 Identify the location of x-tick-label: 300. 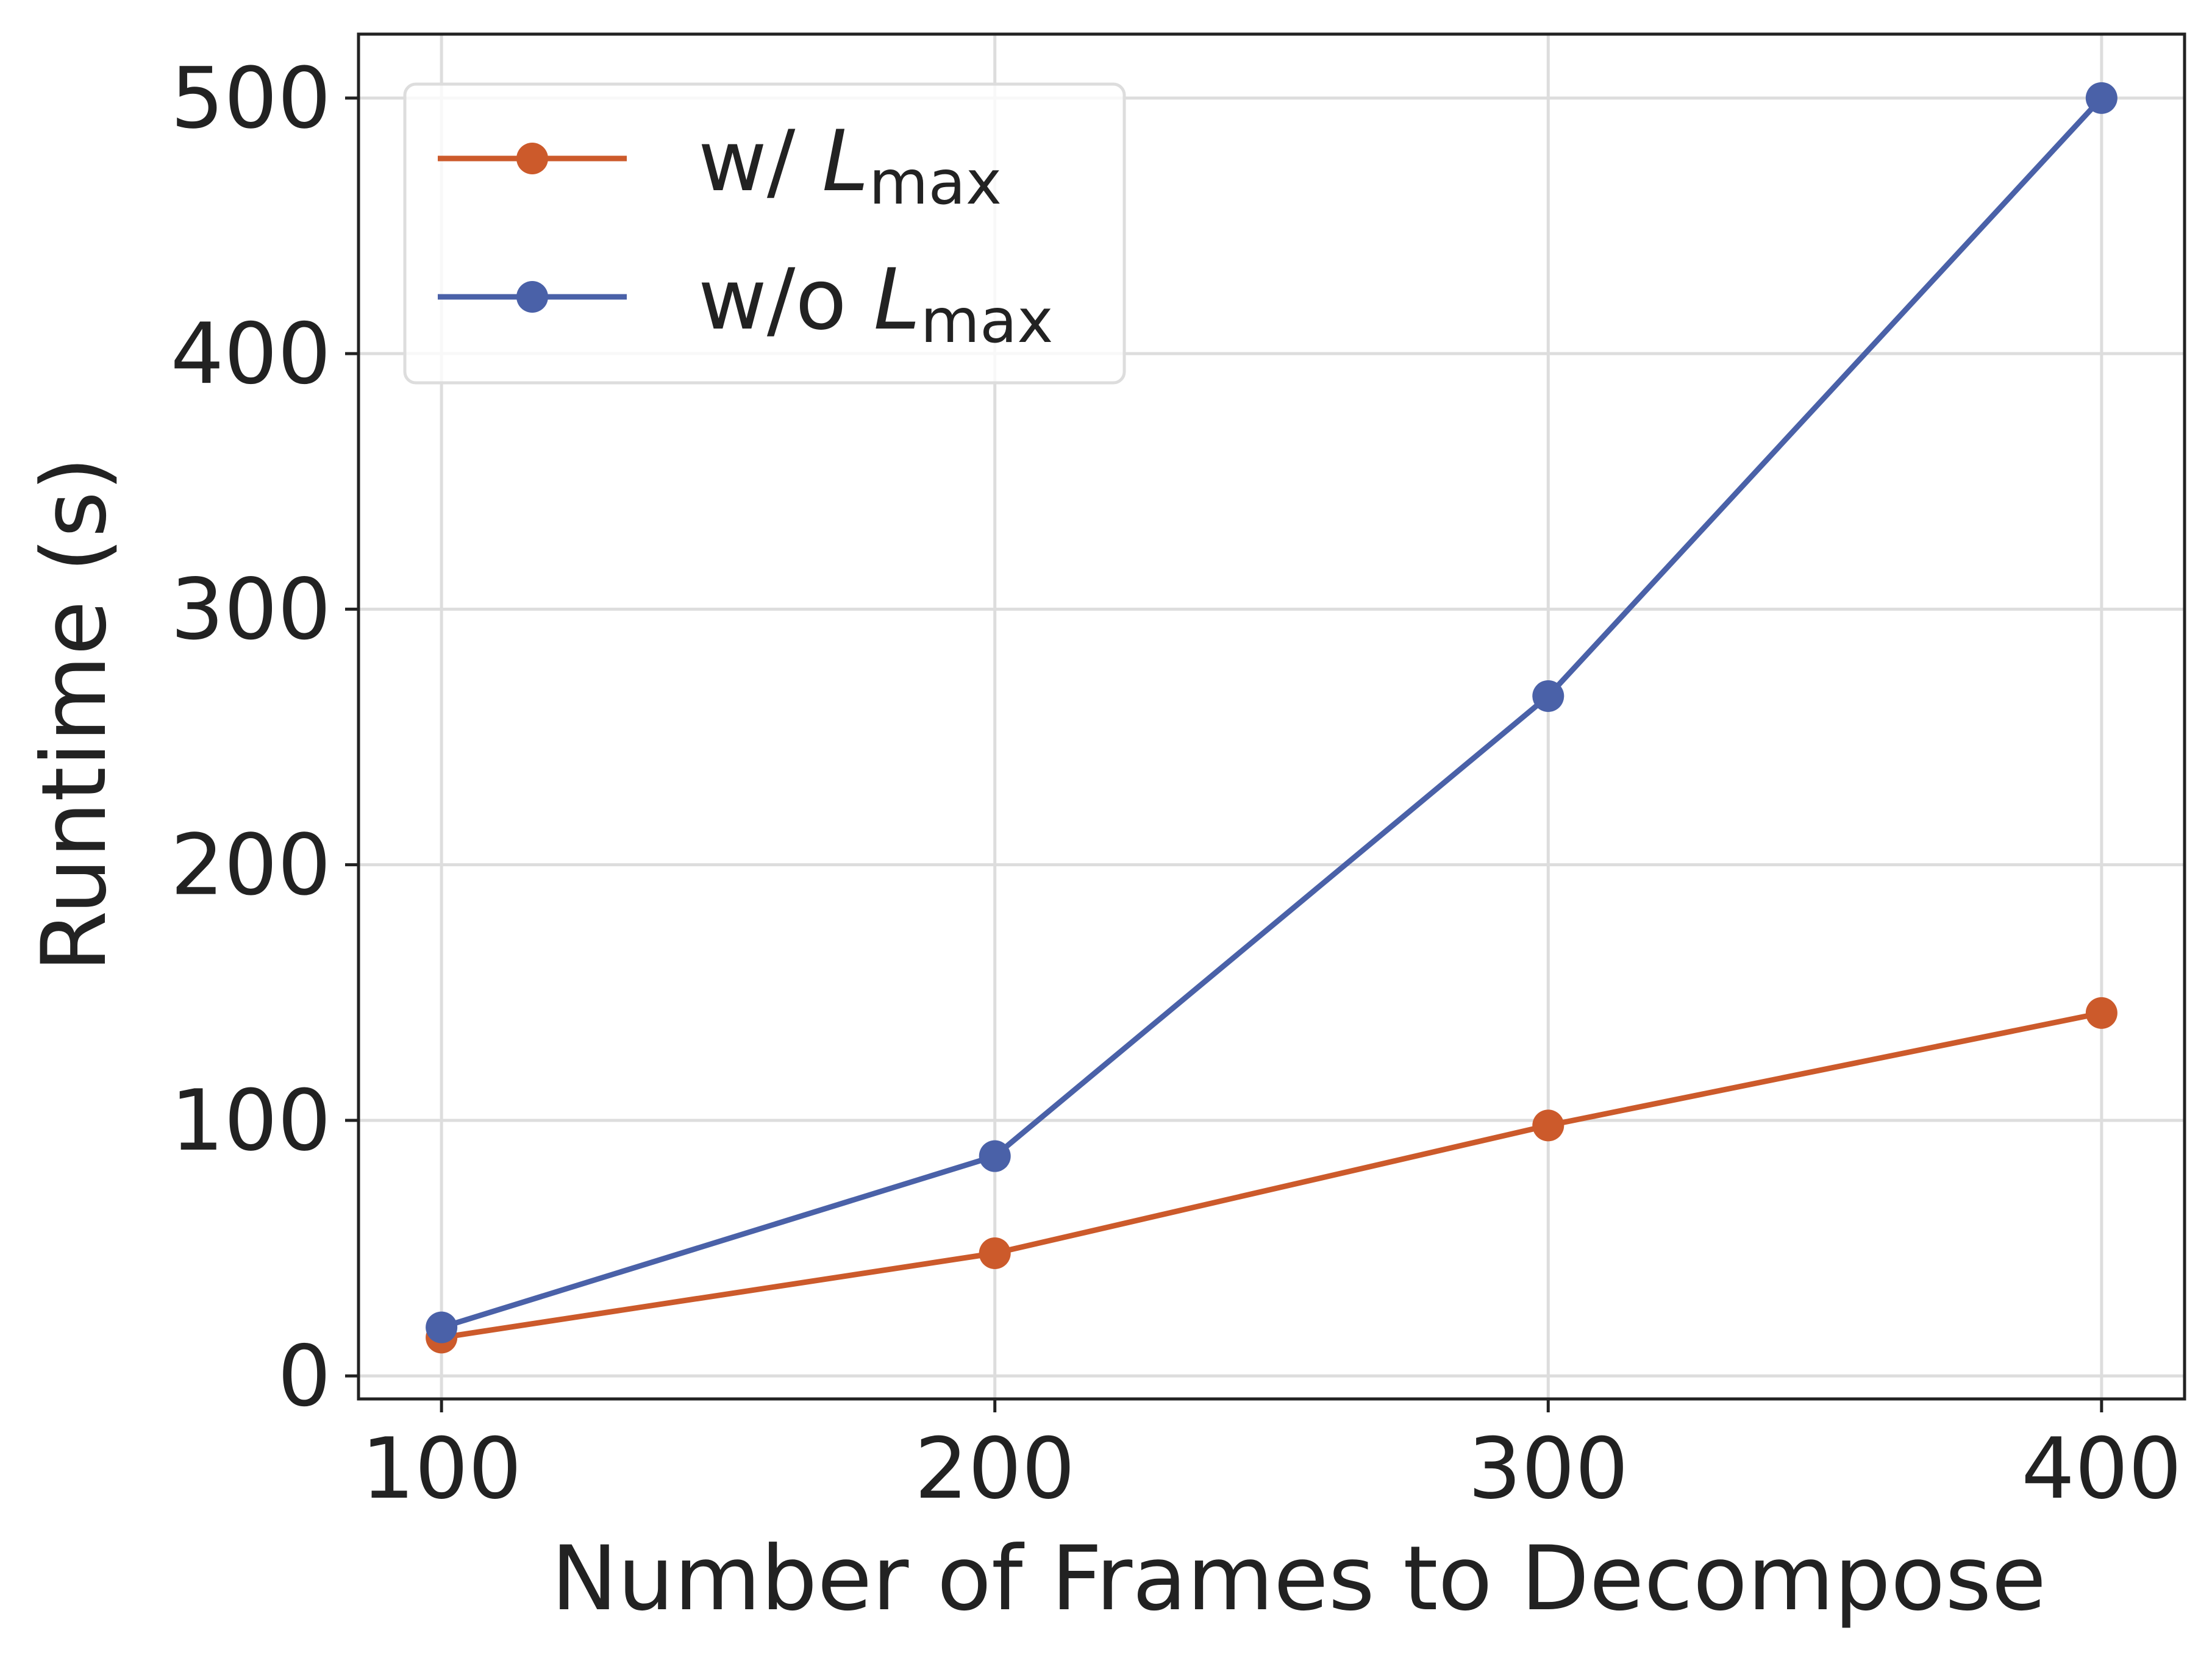
(1548, 1469).